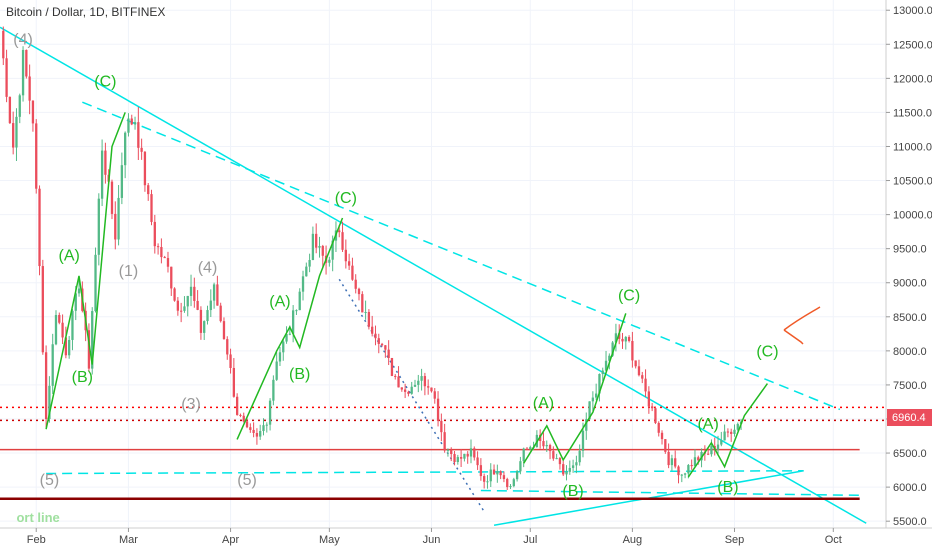 The width and height of the screenshot is (932, 555). I want to click on price-tick-label: 12500.0, so click(912, 45).